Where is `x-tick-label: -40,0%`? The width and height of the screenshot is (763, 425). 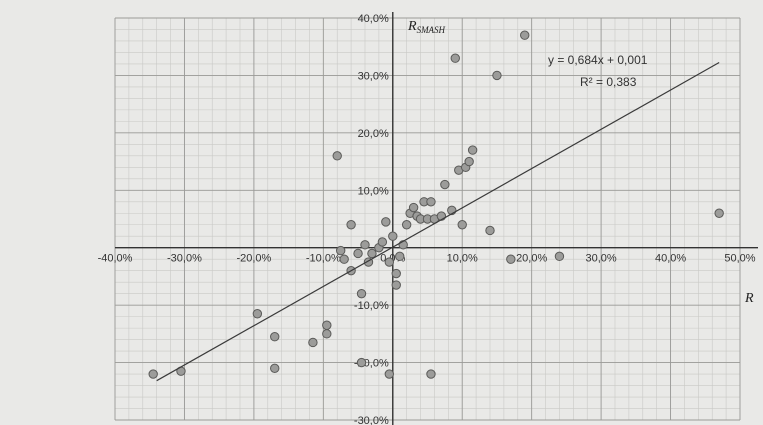 x-tick-label: -40,0% is located at coordinates (115, 259).